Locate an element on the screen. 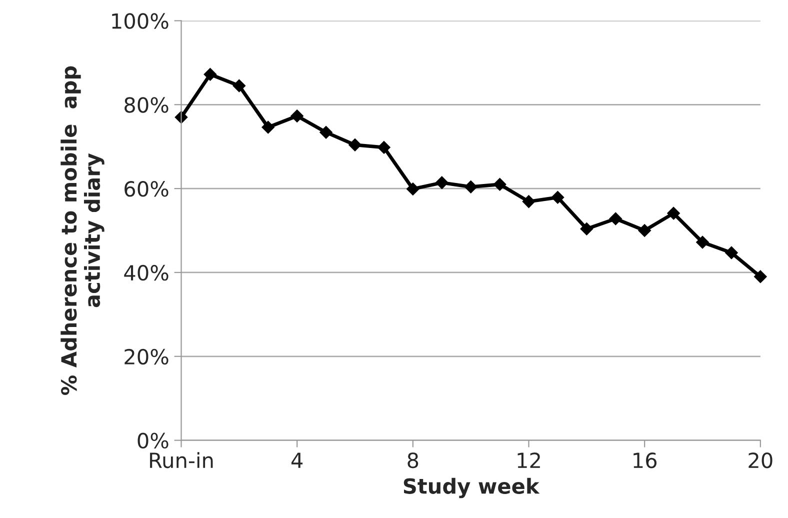 This screenshot has width=788, height=518. x-tick-label: 4 is located at coordinates (297, 460).